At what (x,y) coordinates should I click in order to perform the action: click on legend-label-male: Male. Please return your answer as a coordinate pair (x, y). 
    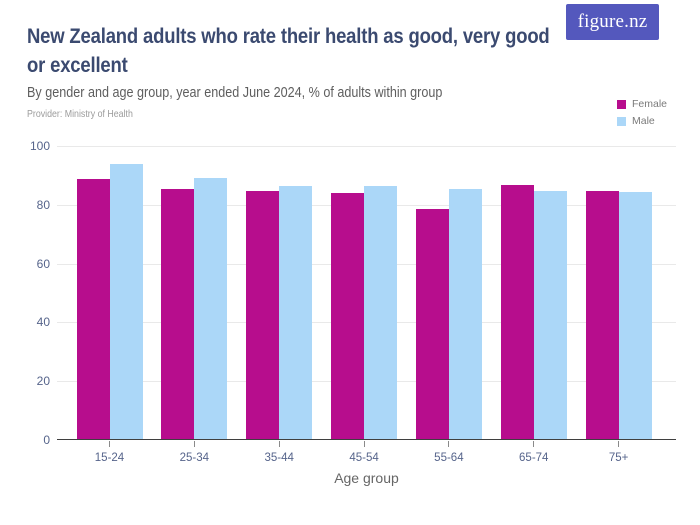
    Looking at the image, I should click on (643, 121).